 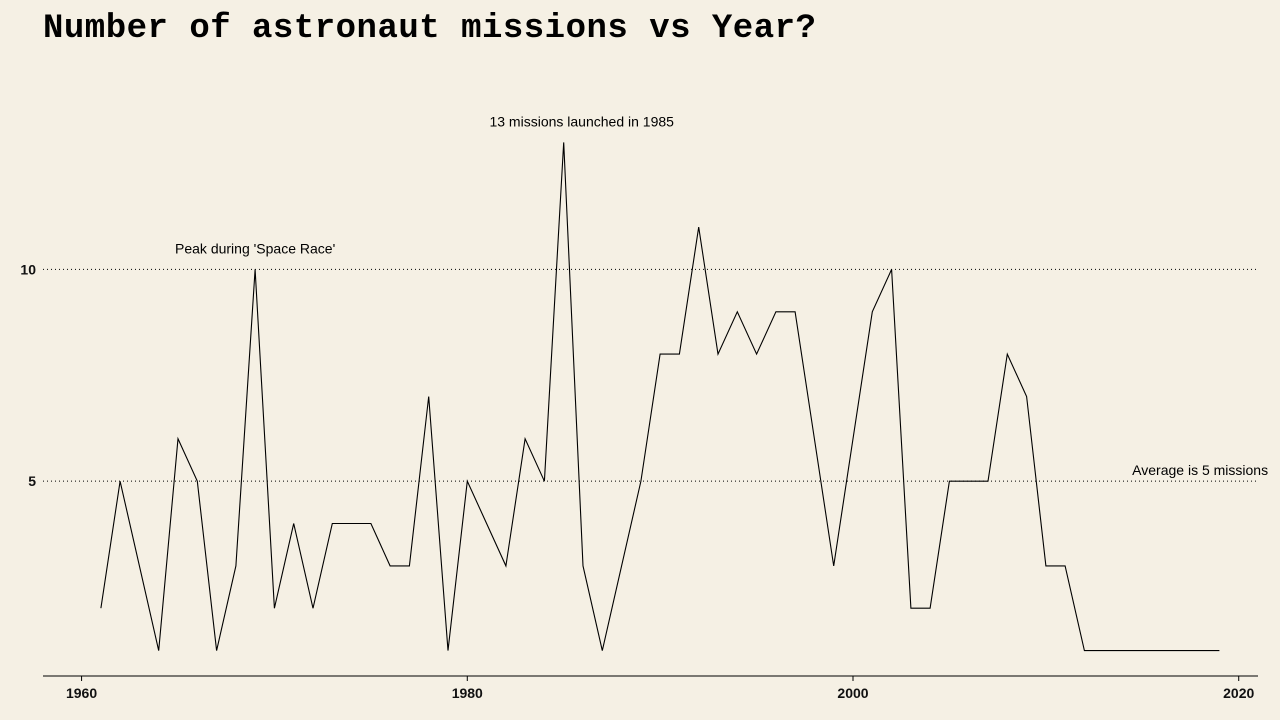 What do you see at coordinates (81, 693) in the screenshot?
I see `x-tick-label: 1960` at bounding box center [81, 693].